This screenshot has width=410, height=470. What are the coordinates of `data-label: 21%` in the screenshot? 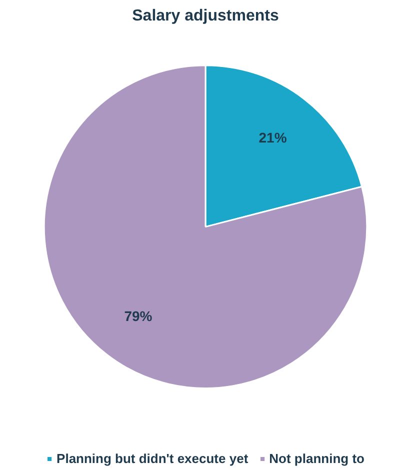 It's located at (273, 138).